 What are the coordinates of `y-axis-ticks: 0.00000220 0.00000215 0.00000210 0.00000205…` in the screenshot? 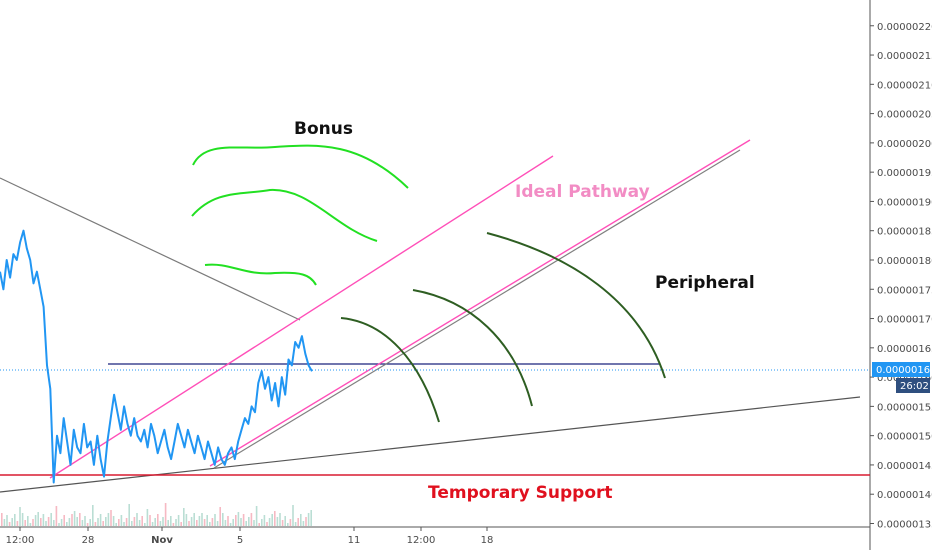 It's located at (901, 276).